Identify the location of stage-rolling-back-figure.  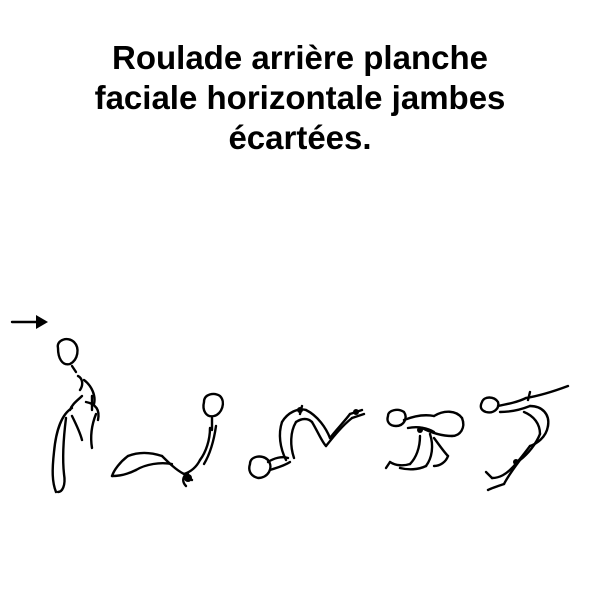
(307, 442).